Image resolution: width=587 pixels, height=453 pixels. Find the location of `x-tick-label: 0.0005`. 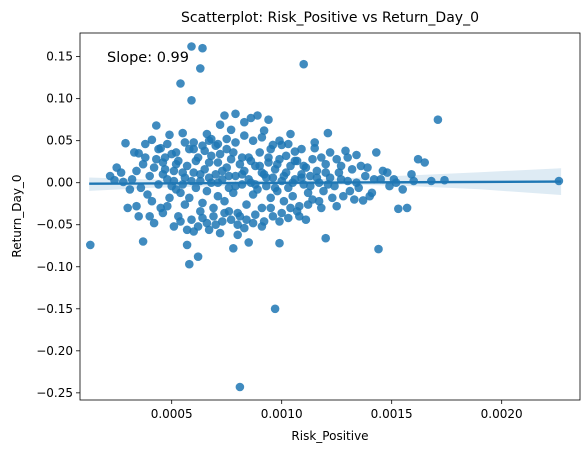

x-tick-label: 0.0005 is located at coordinates (172, 414).